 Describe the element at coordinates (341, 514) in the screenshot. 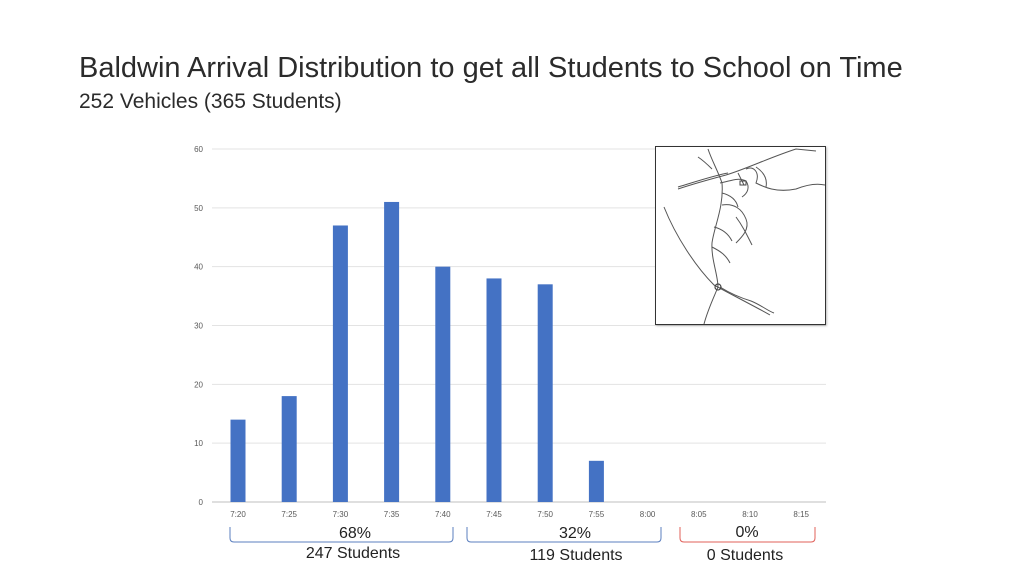

I see `x-tick-label: 7:30` at that location.